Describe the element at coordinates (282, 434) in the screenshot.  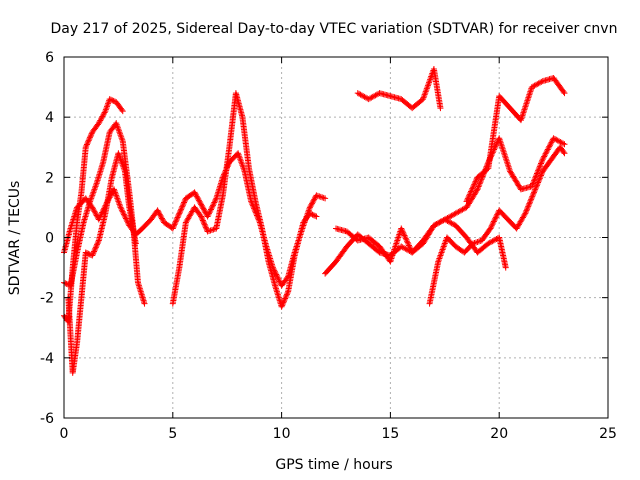
I see `x-tick-label: 10` at that location.